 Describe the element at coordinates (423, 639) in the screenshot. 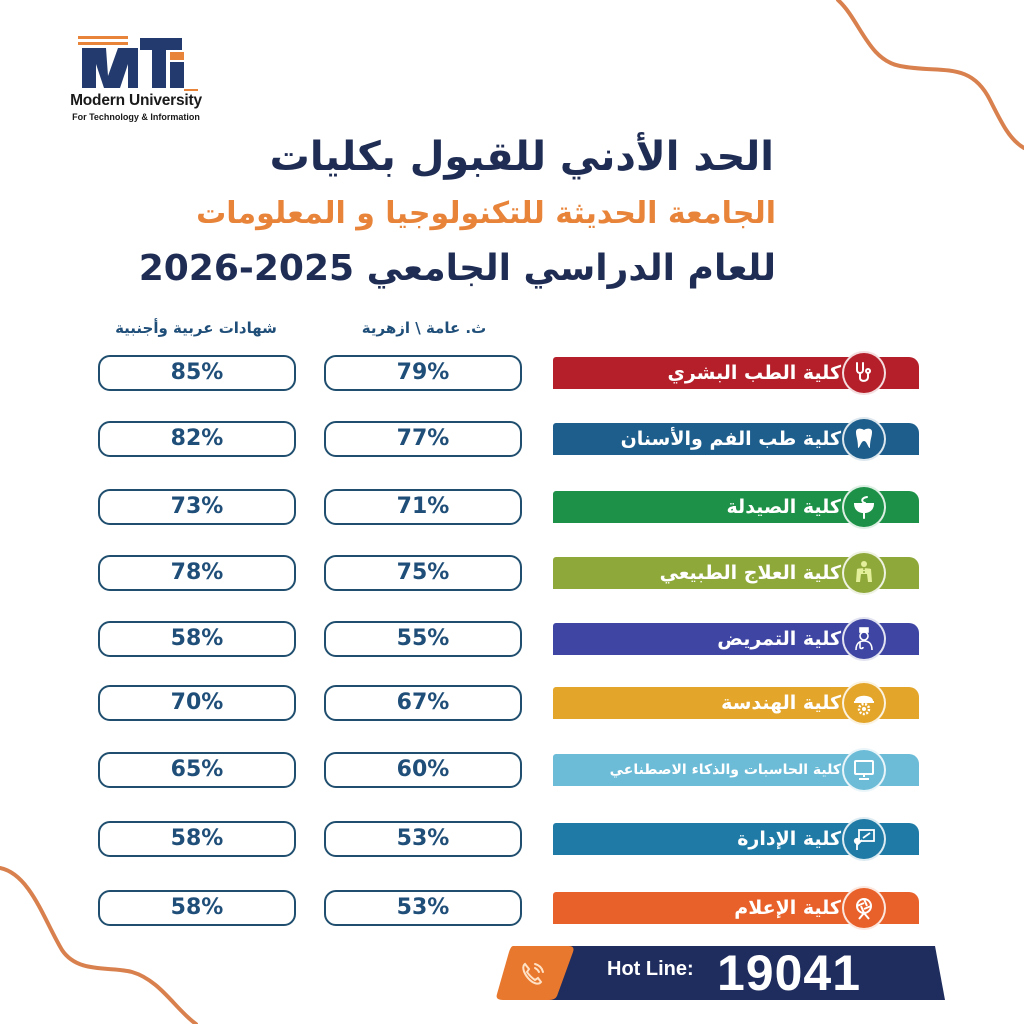

I see `general-min-score: 55%` at that location.